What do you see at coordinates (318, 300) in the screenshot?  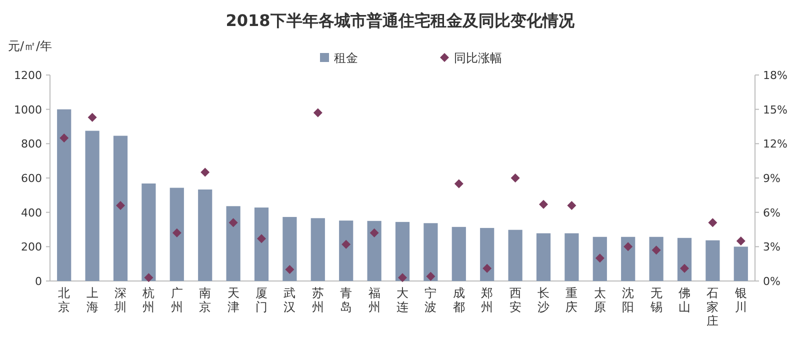 I see `x-tick-label: 苏州` at bounding box center [318, 300].